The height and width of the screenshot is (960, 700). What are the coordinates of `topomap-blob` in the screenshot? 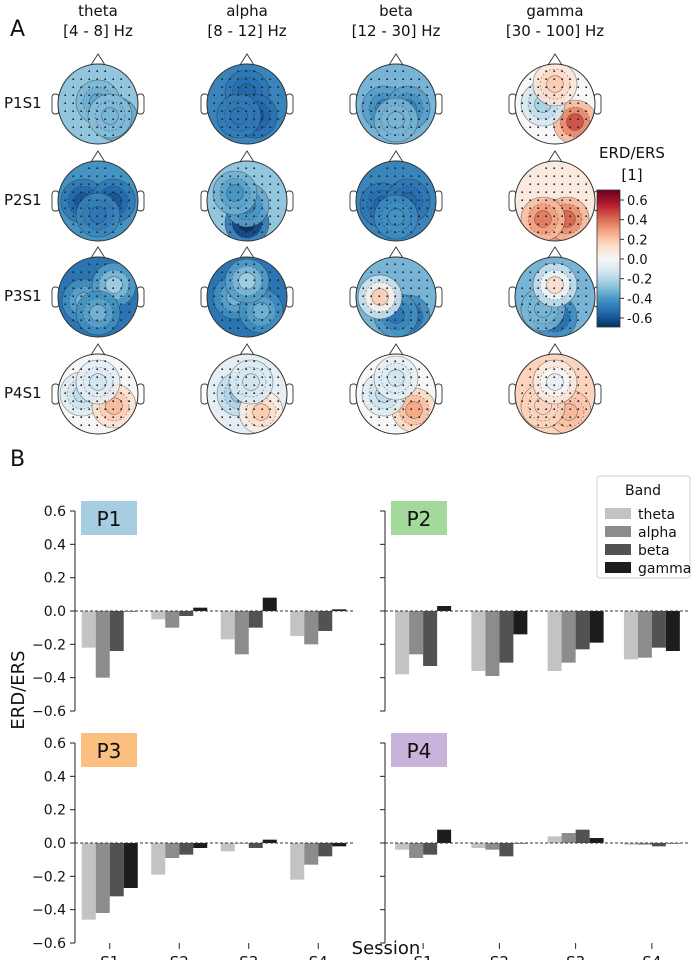 It's located at (396, 217).